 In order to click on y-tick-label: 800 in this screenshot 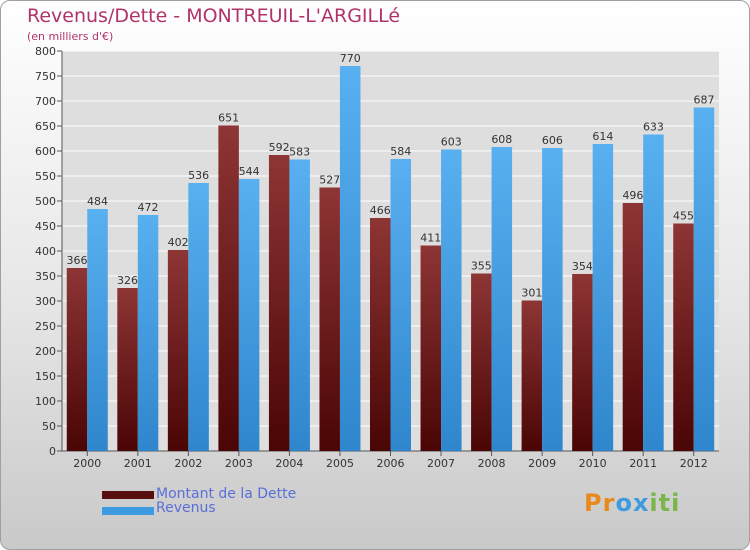, I will do `click(45, 51)`.